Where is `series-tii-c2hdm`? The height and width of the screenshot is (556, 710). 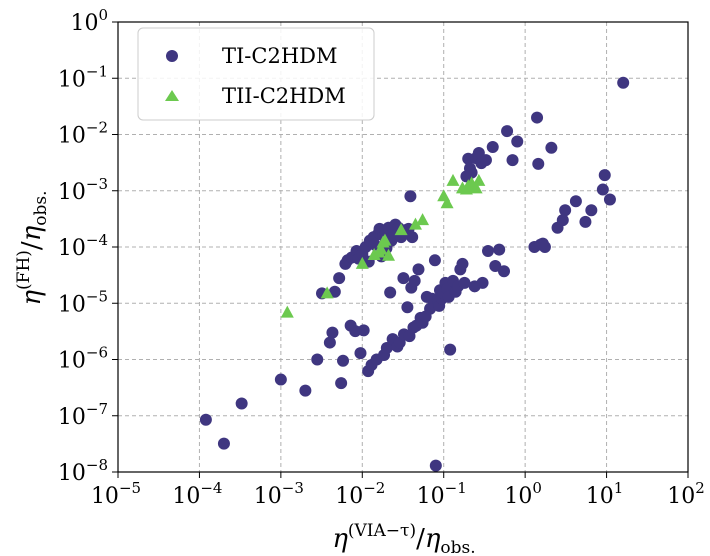
series-tii-c2hdm is located at coordinates (383, 245).